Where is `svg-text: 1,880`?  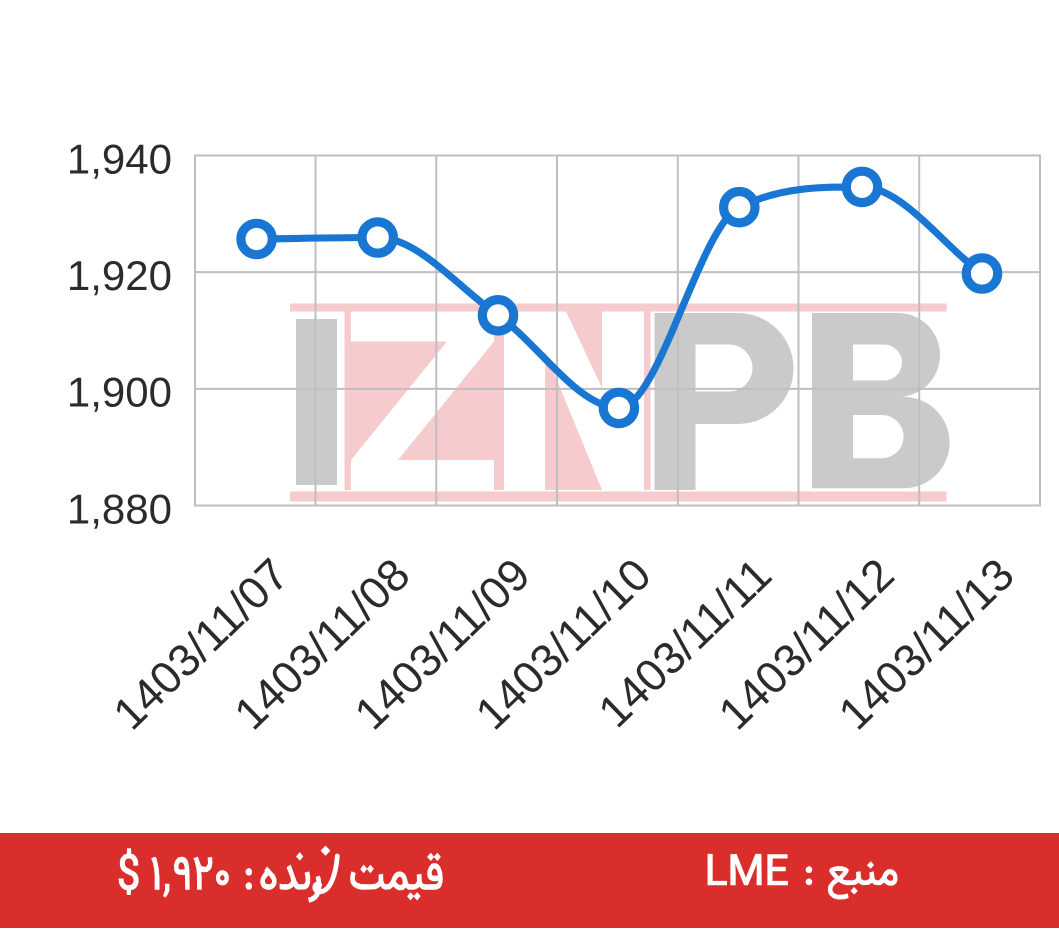 svg-text: 1,880 is located at coordinates (119, 508).